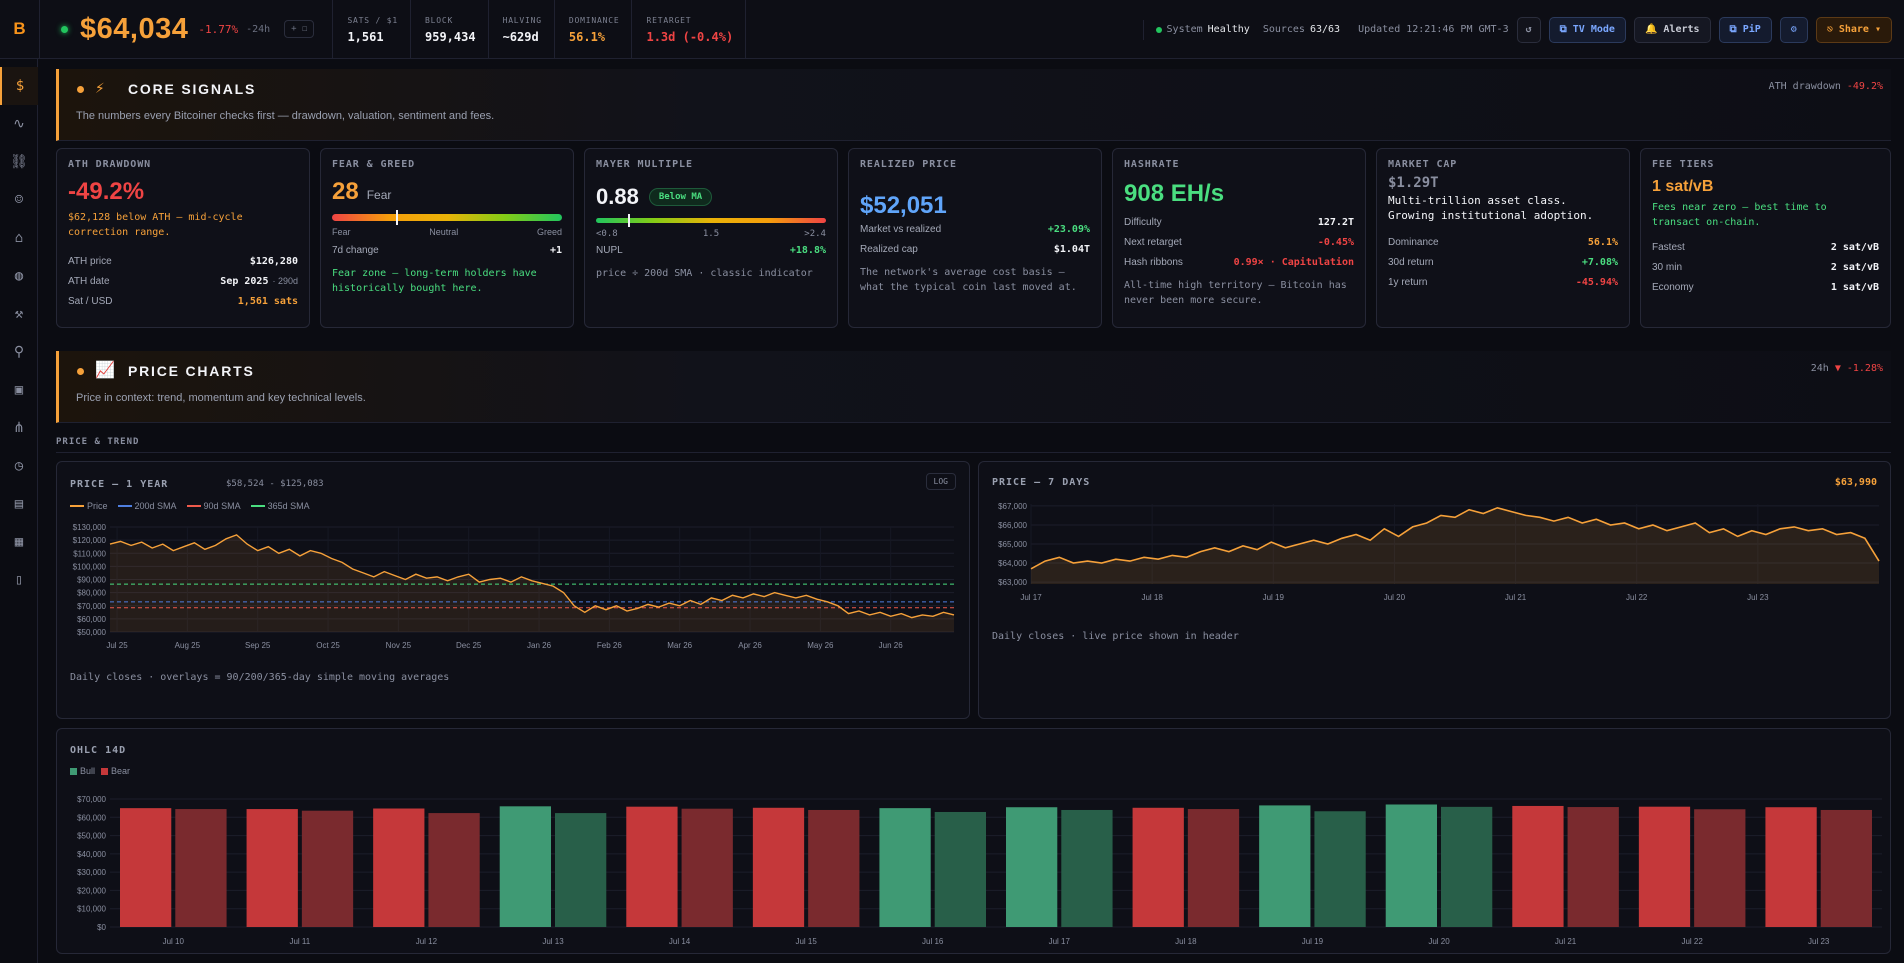  What do you see at coordinates (889, 249) in the screenshot?
I see `row-label: Realized cap` at bounding box center [889, 249].